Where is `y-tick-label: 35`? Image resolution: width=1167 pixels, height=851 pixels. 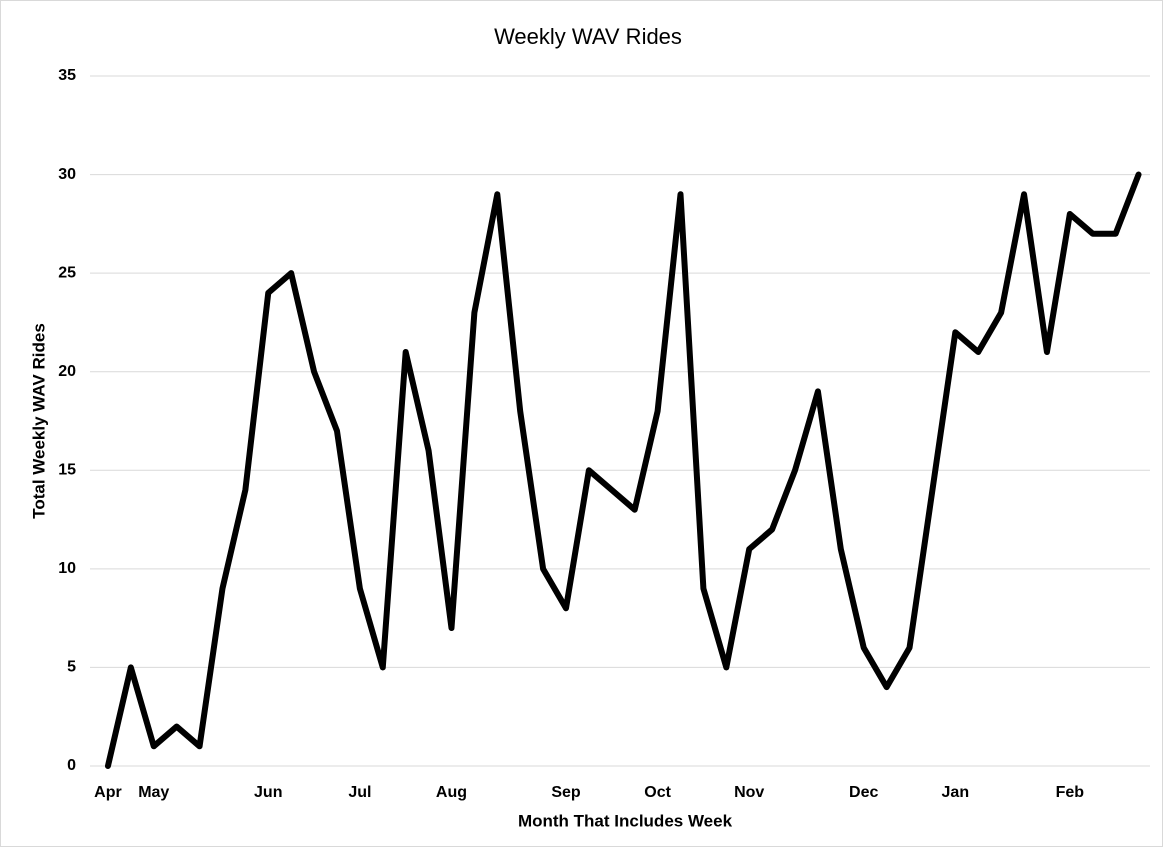
y-tick-label: 35 is located at coordinates (67, 75).